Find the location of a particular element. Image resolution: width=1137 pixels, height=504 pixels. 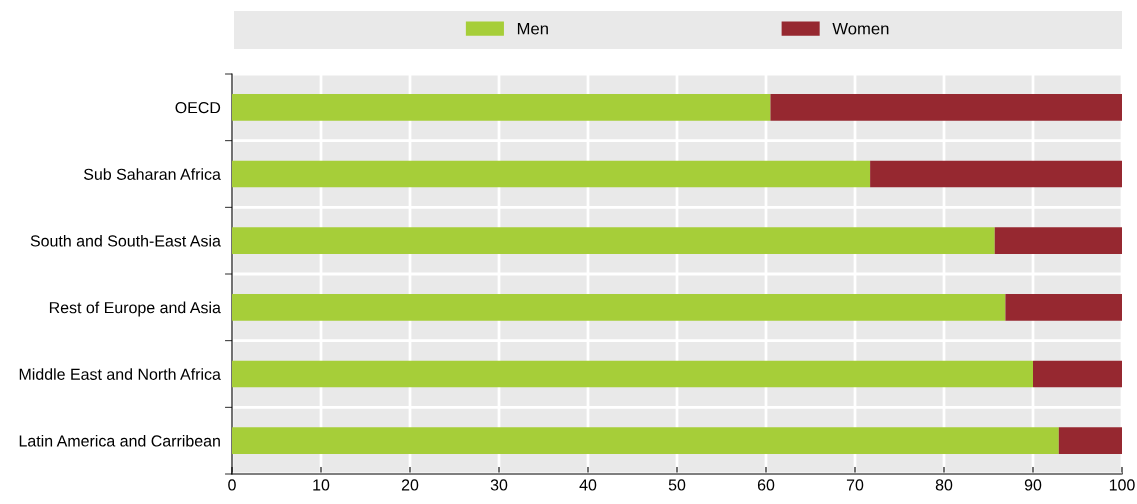

x-tick-label: 90 is located at coordinates (1033, 485).